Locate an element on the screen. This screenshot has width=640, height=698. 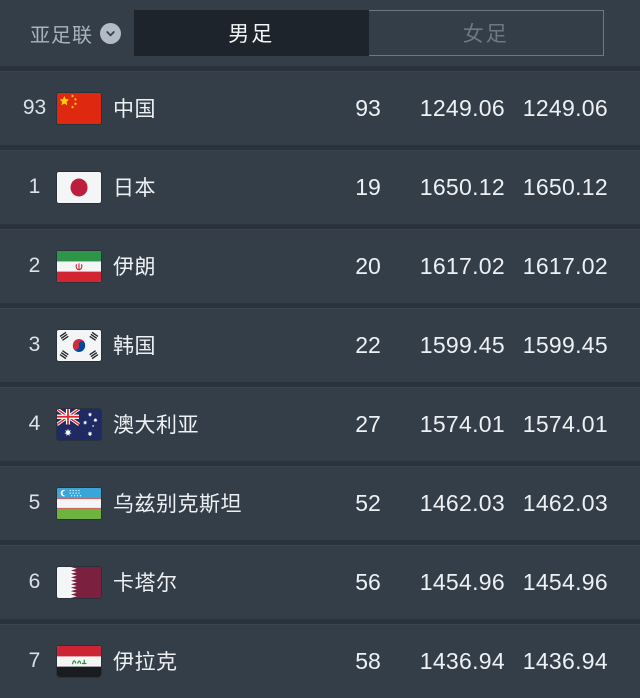
points: 1599.45 is located at coordinates (462, 344).